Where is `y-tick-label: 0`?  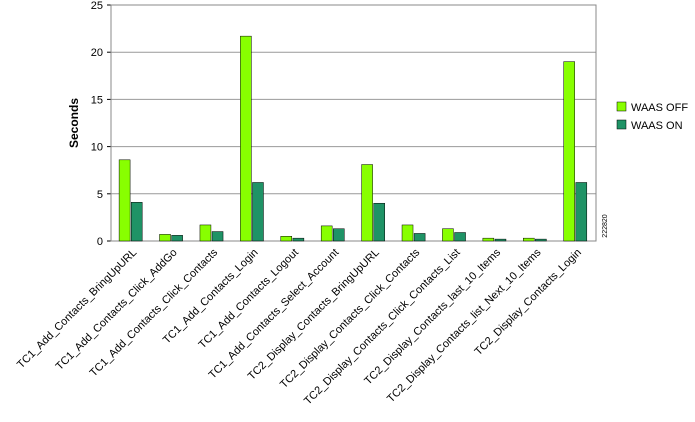 y-tick-label: 0 is located at coordinates (100, 242).